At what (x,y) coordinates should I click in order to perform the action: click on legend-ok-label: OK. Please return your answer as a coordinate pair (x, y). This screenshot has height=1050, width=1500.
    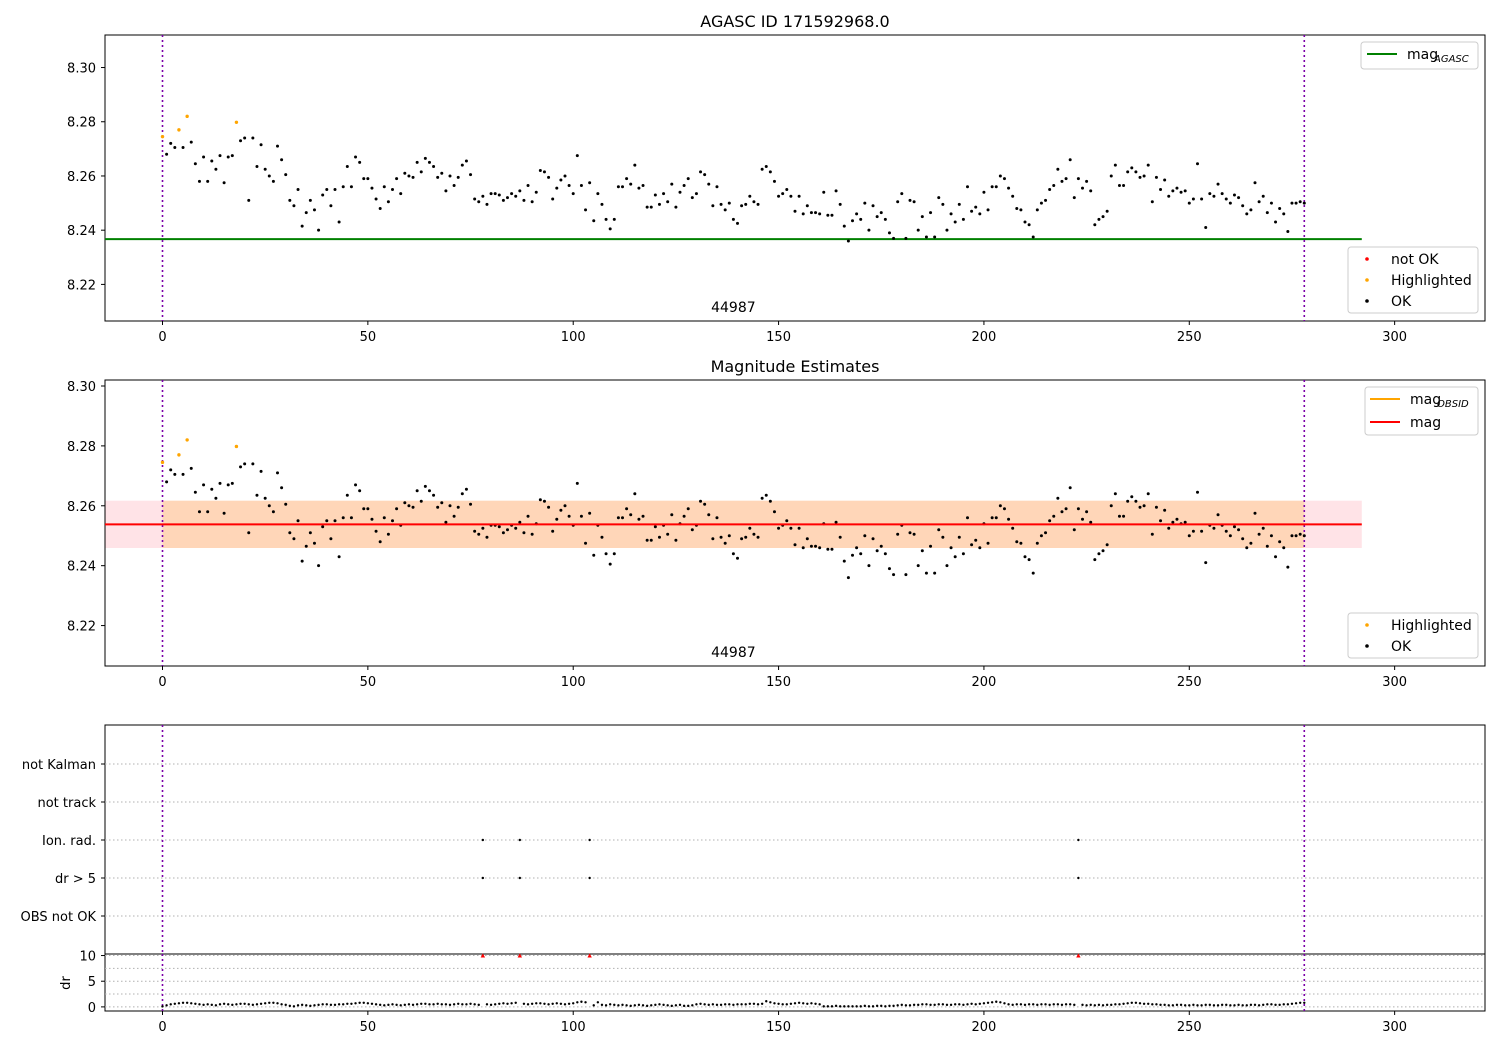
    Looking at the image, I should click on (1401, 302).